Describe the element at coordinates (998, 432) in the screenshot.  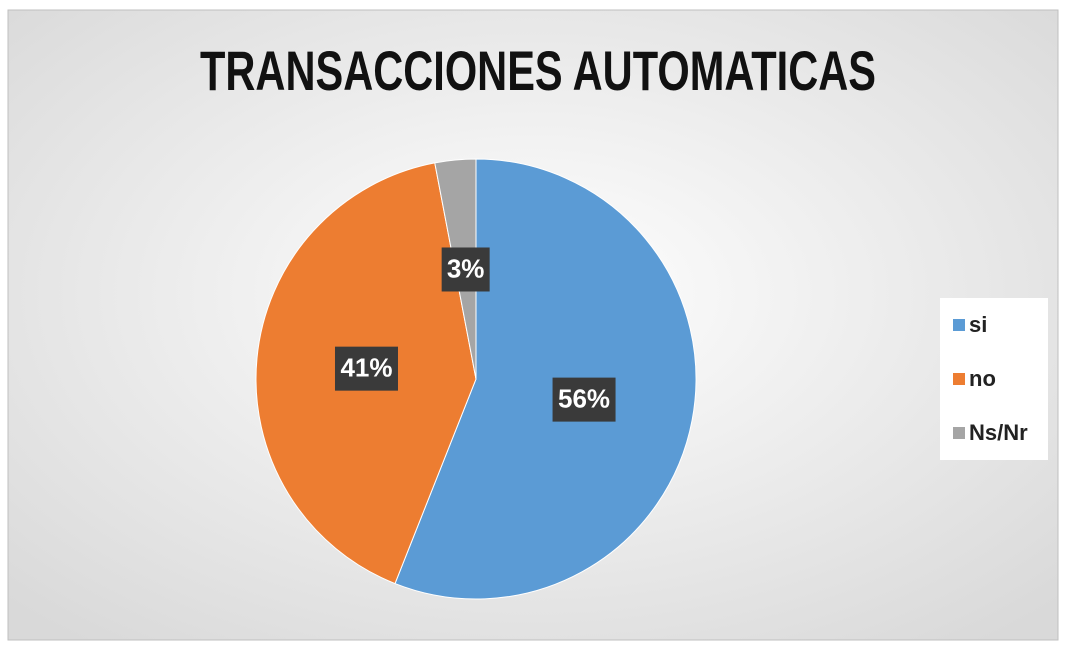
I see `legend-label: Ns/Nr` at that location.